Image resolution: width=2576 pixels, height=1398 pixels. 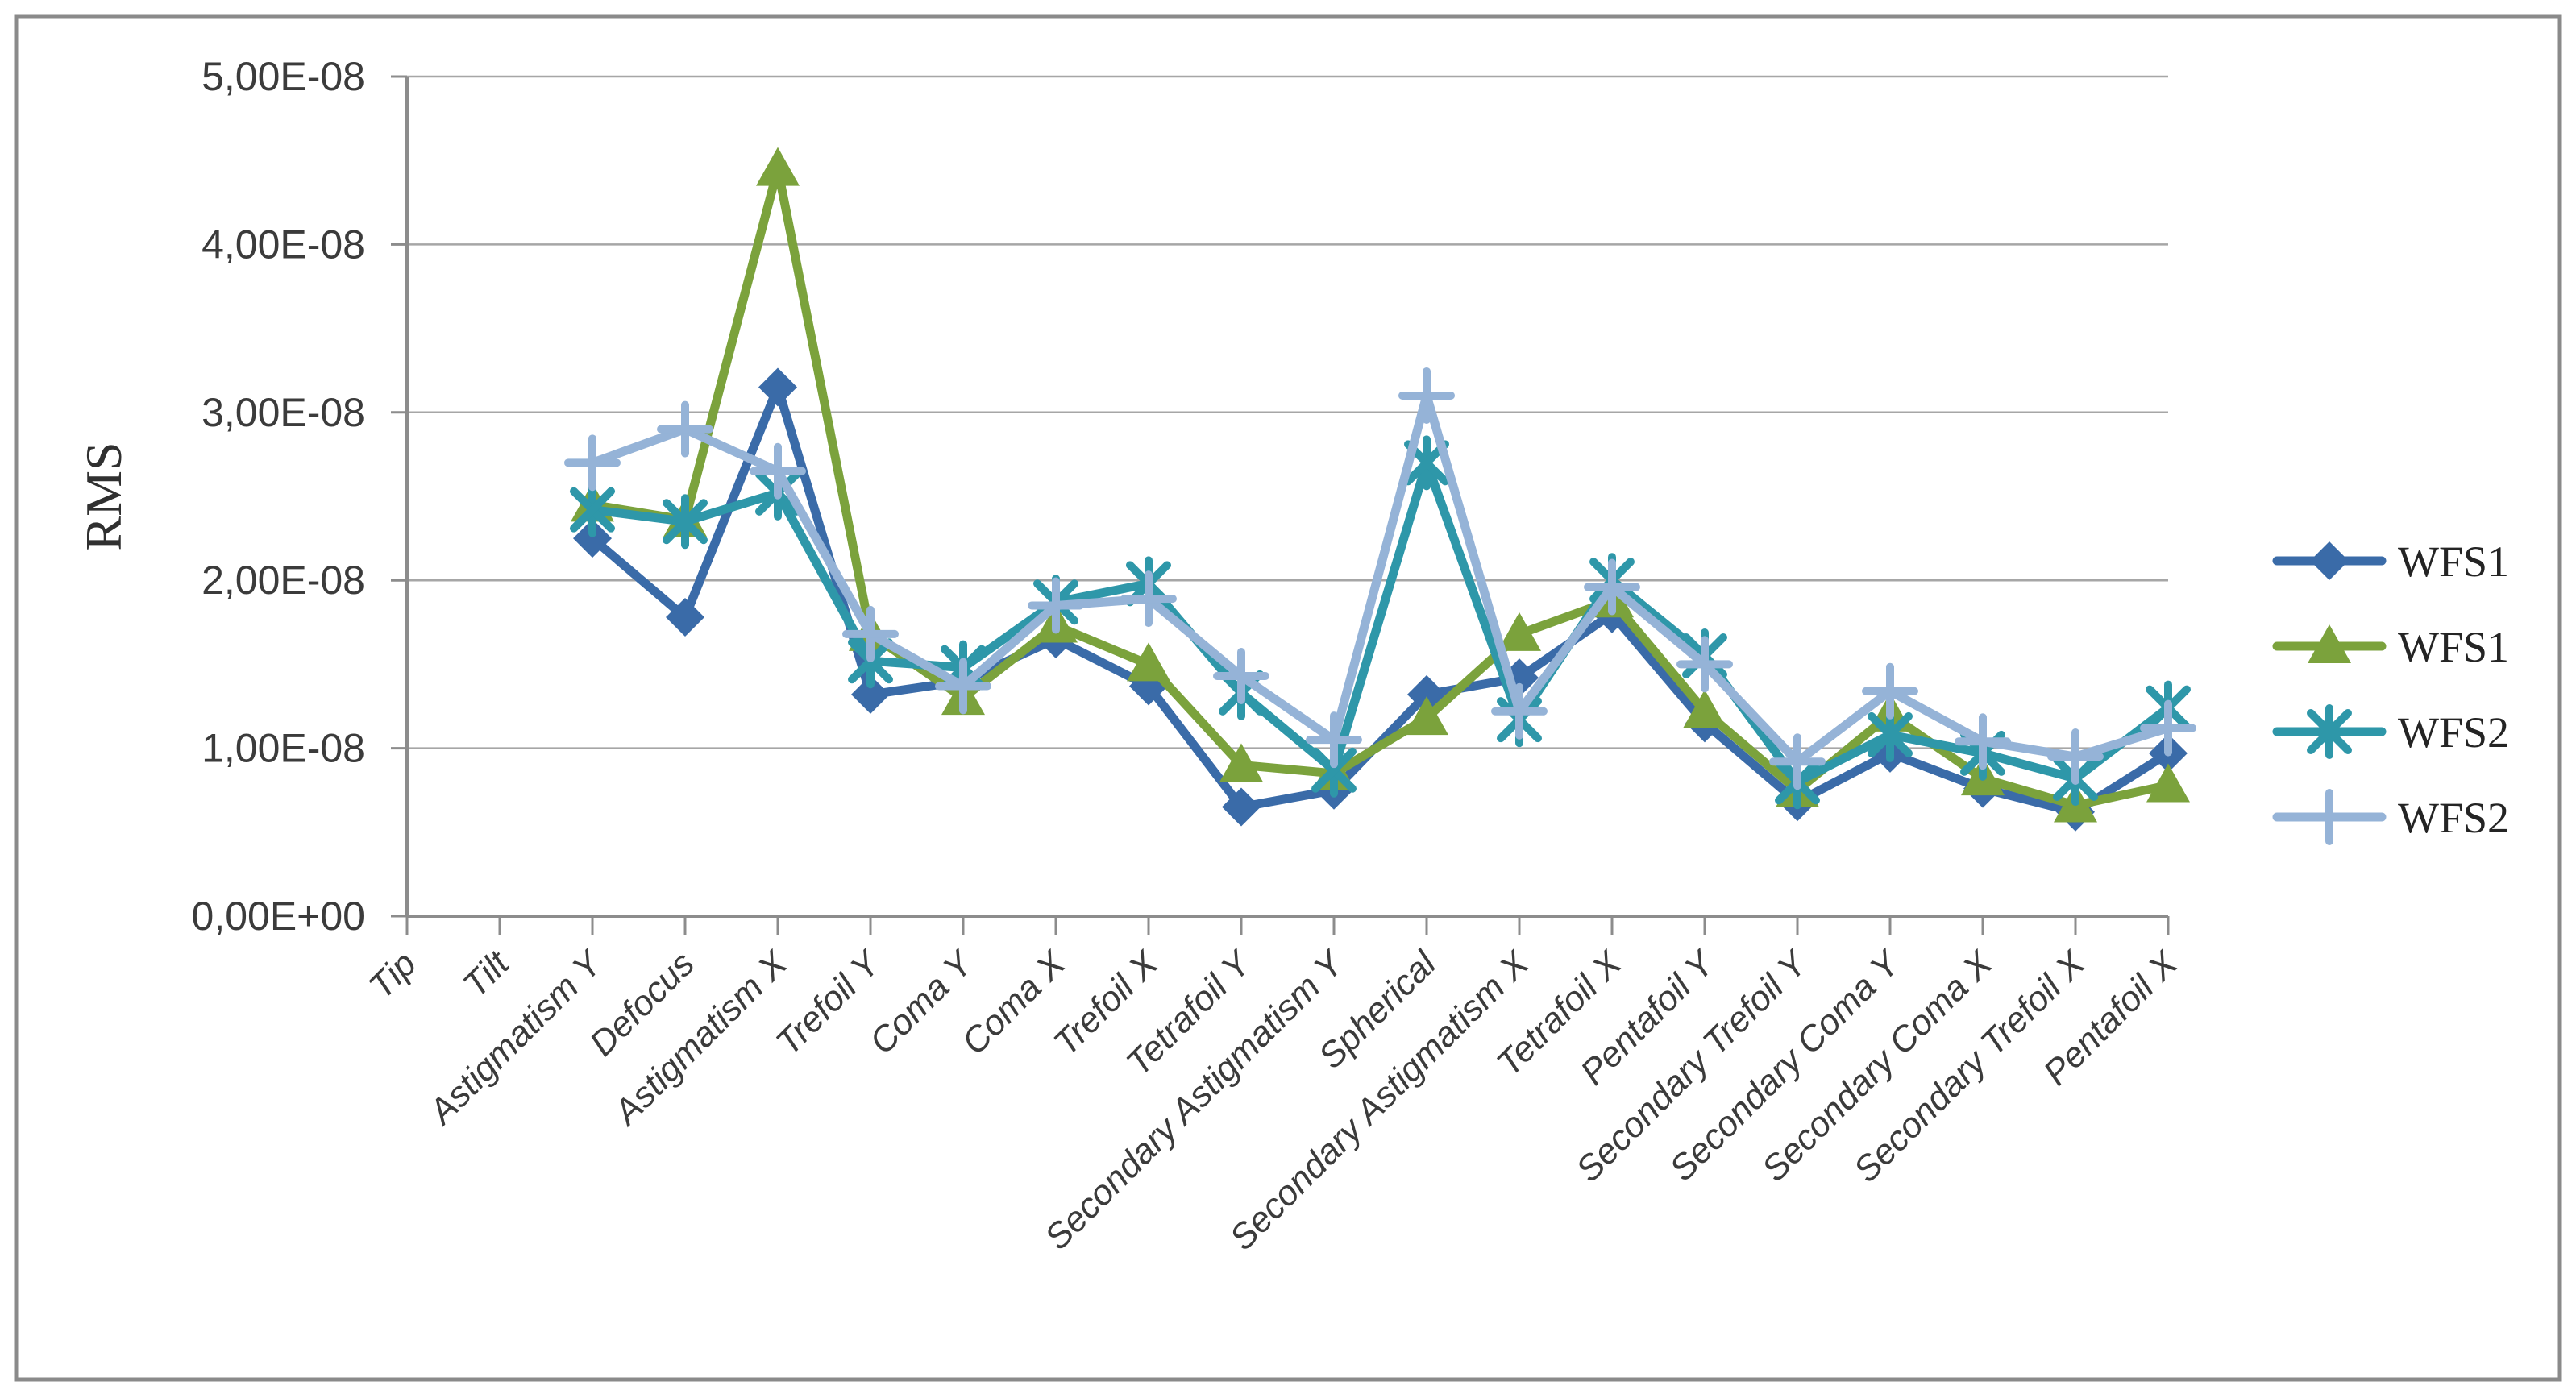 What do you see at coordinates (828, 1003) in the screenshot?
I see `x-tick-label: Trefoil Y` at bounding box center [828, 1003].